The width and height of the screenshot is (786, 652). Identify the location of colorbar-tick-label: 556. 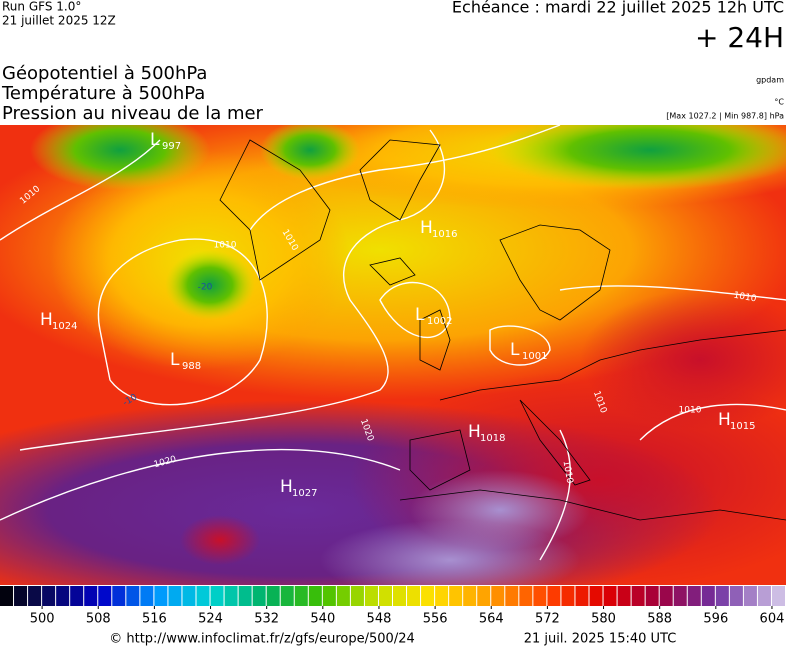
(435, 619).